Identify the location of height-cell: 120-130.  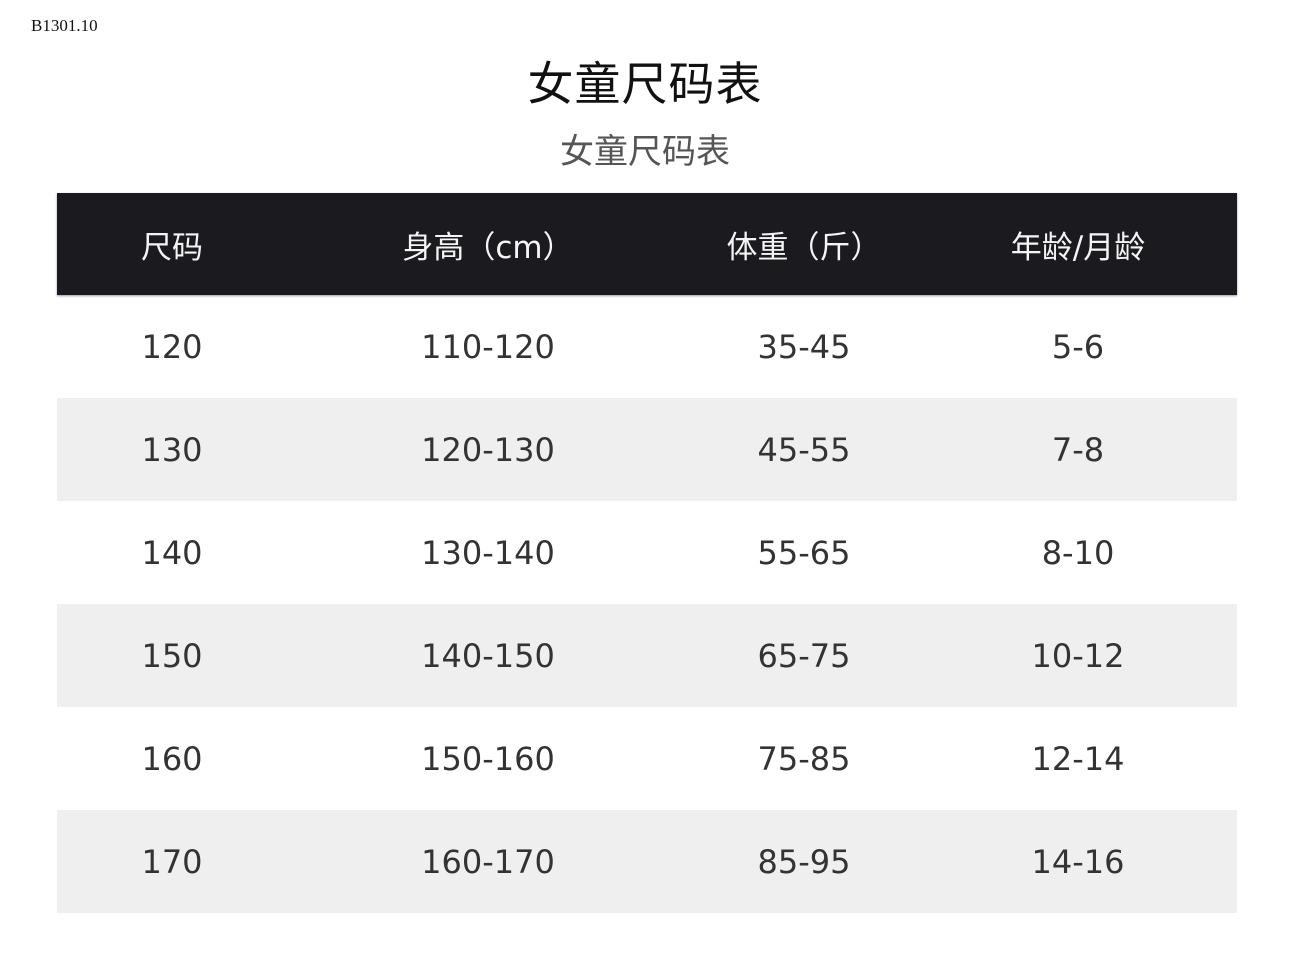
(488, 449).